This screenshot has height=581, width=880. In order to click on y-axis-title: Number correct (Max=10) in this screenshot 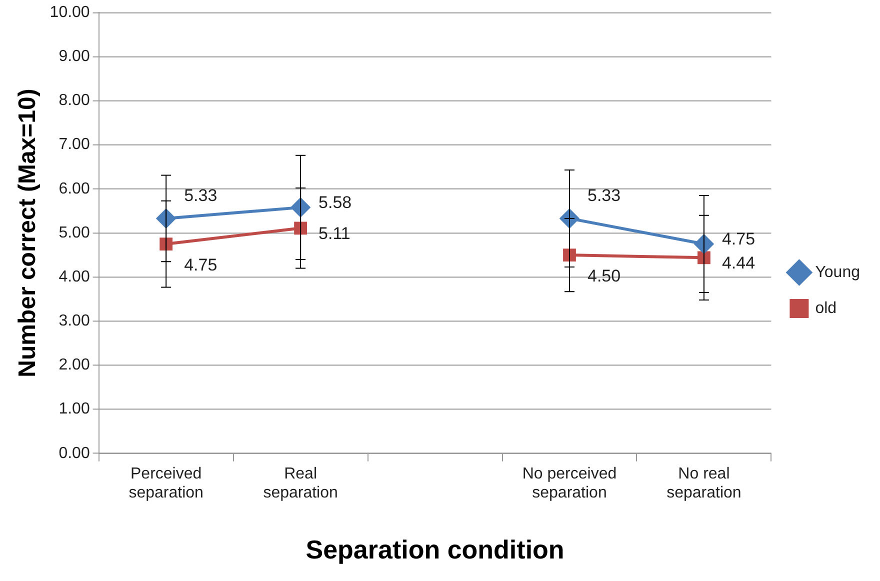, I will do `click(28, 233)`.